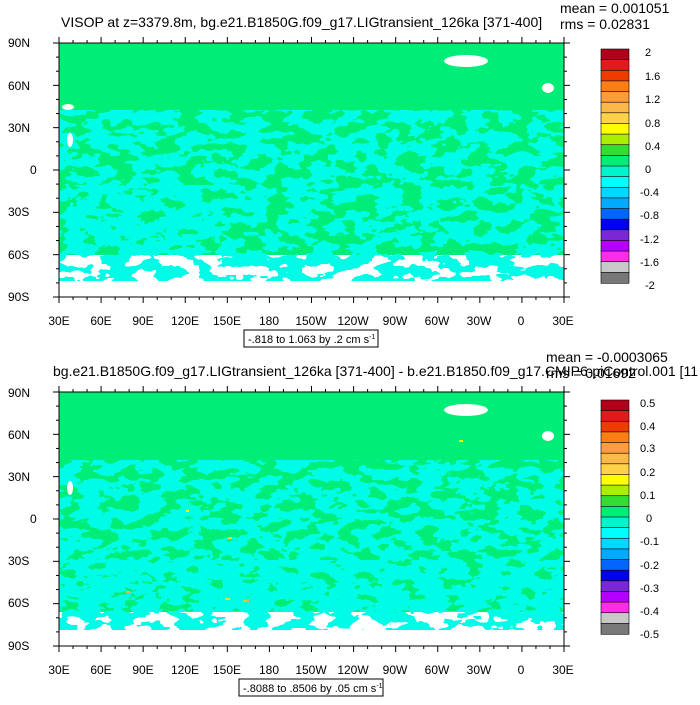 This screenshot has width=700, height=705. I want to click on colorbar-label: 0.3, so click(647, 449).